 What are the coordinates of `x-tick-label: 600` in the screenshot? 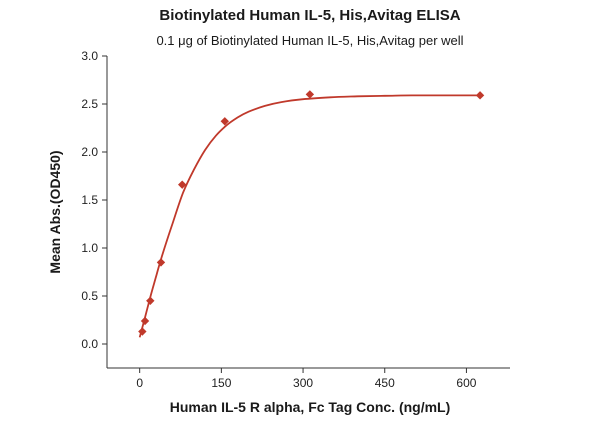 It's located at (466, 383).